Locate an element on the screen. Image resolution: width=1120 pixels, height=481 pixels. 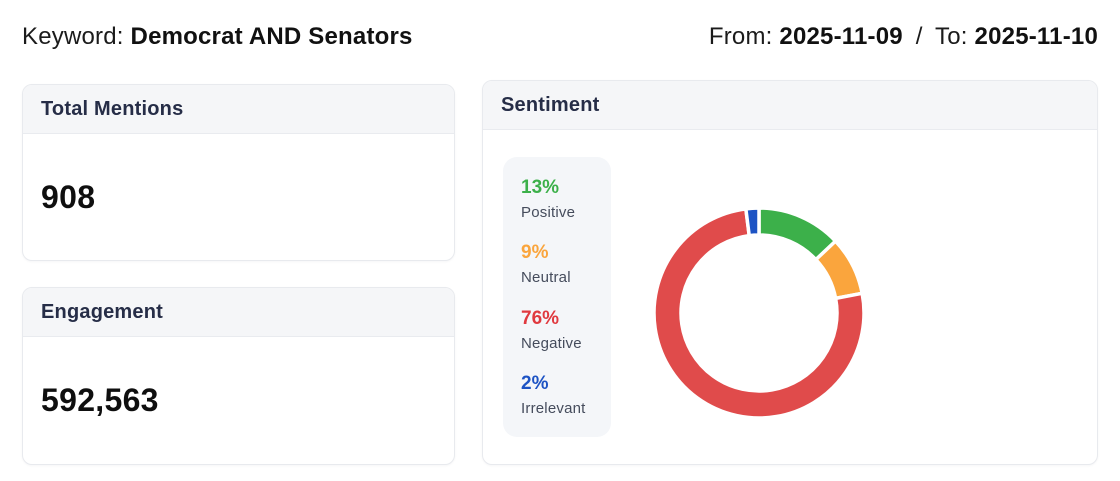
legend-item-negative: 76% Negative is located at coordinates (557, 330).